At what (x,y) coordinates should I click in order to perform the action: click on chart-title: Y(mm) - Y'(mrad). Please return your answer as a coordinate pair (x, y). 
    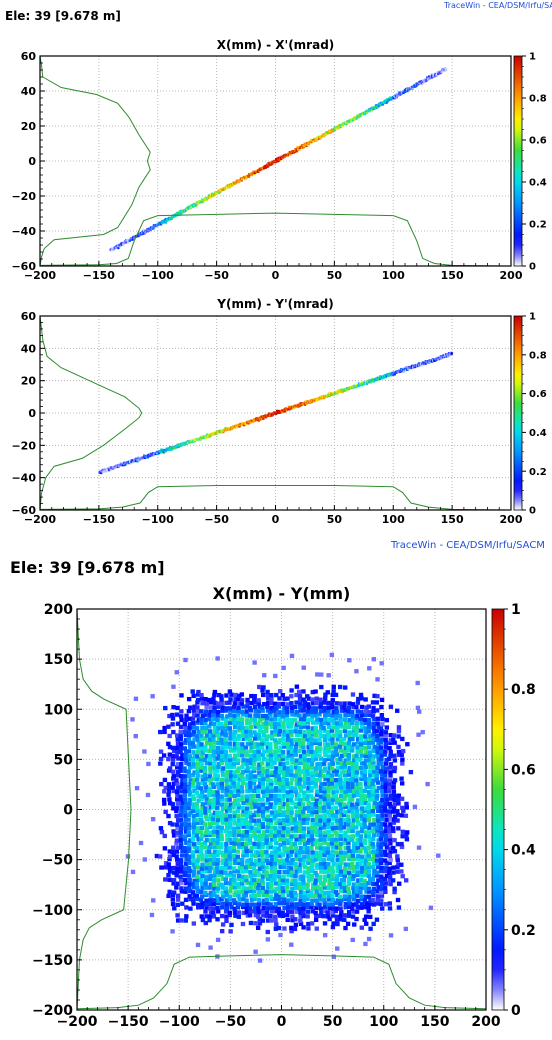
    Looking at the image, I should click on (274, 304).